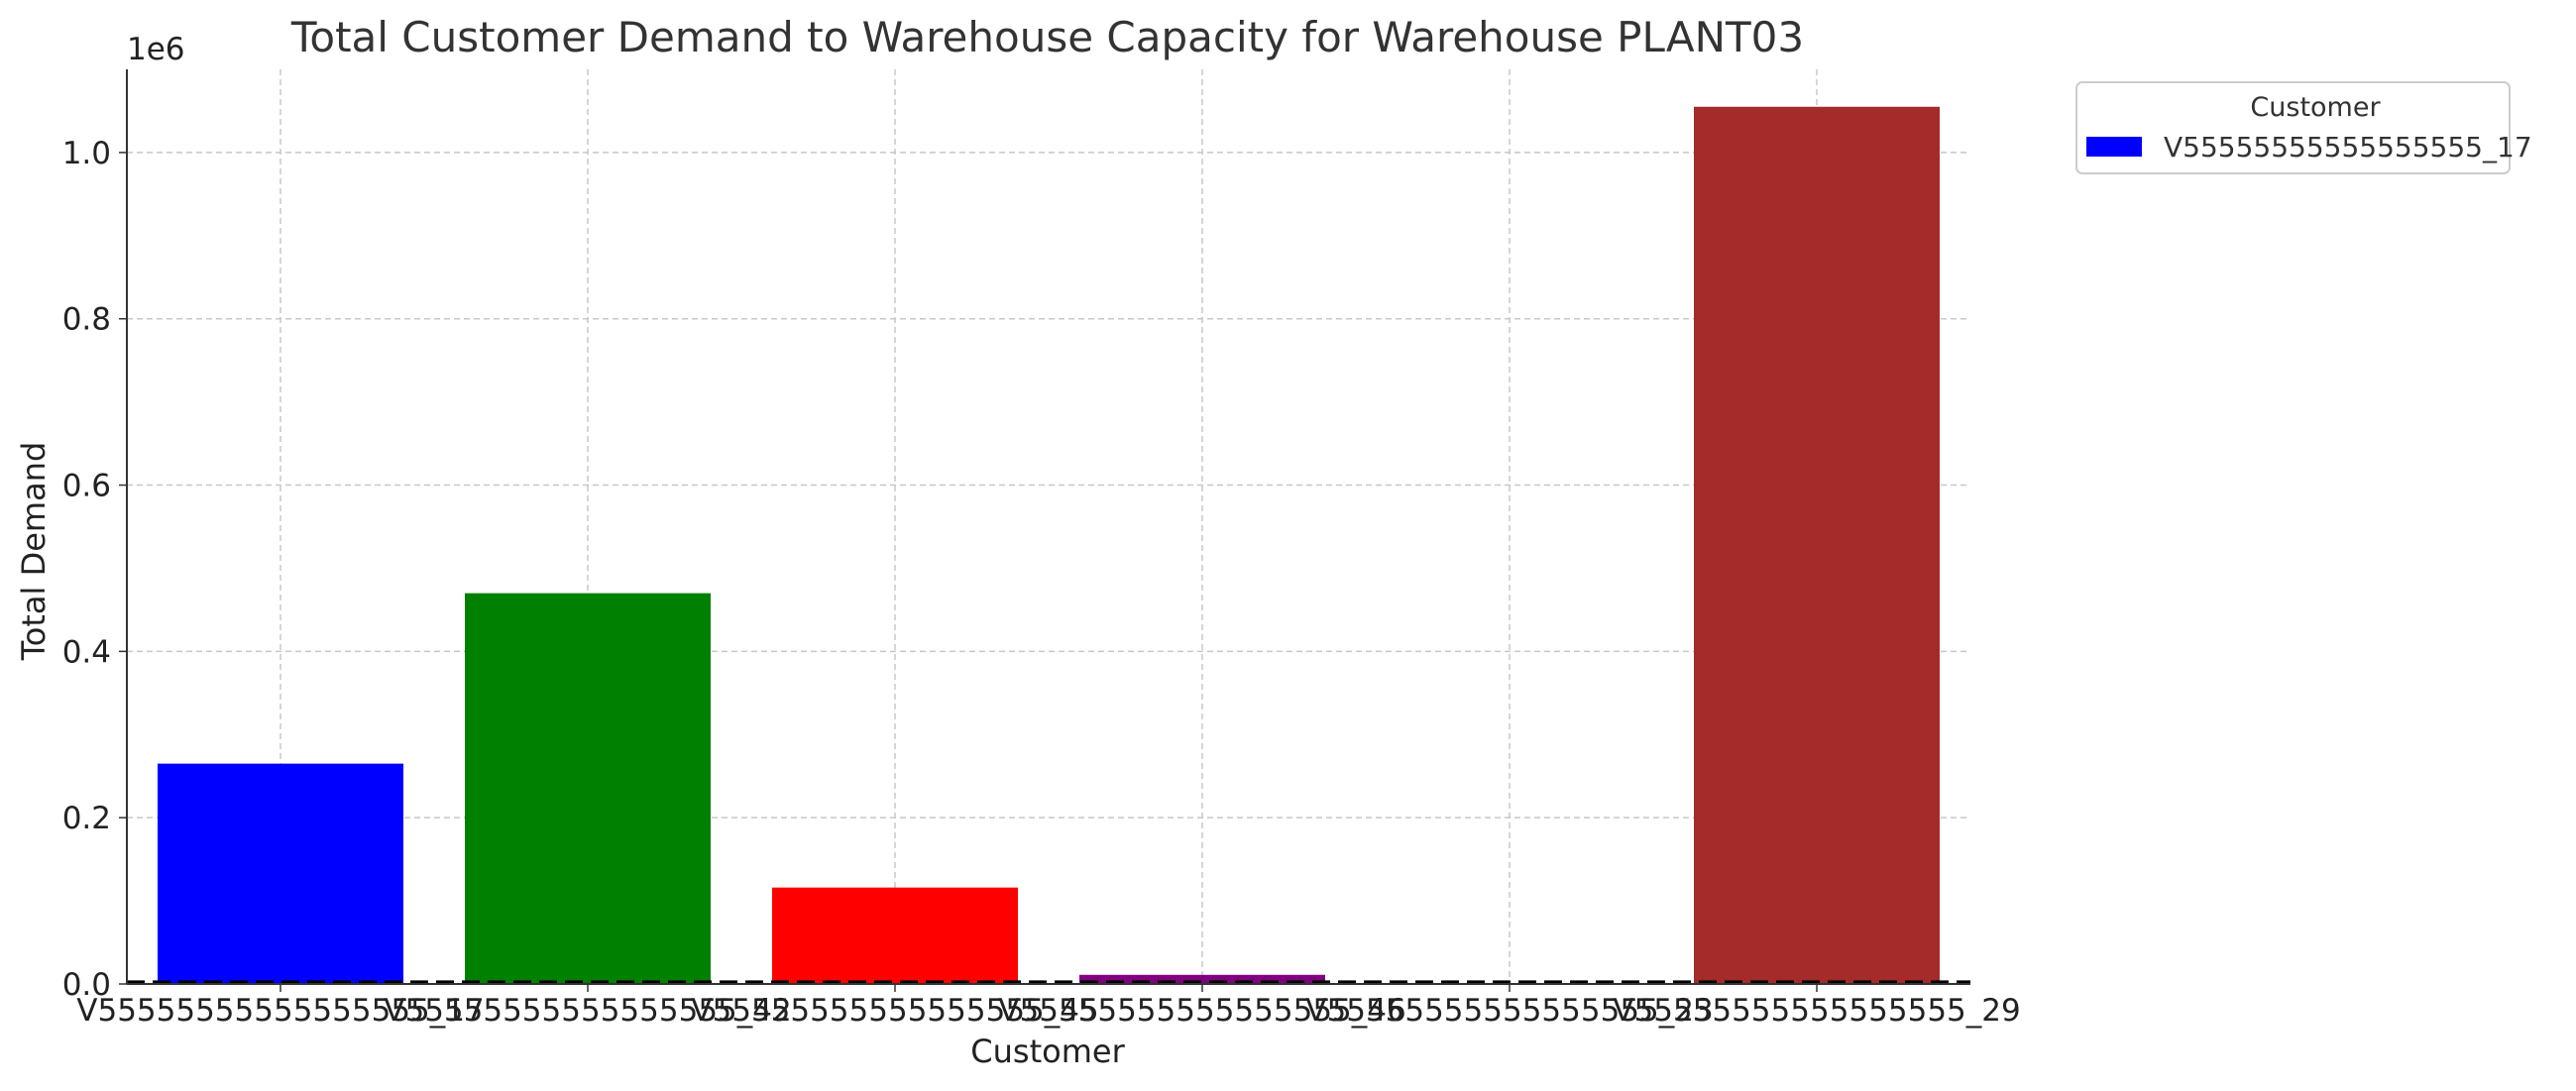 Image resolution: width=2576 pixels, height=1091 pixels. What do you see at coordinates (86, 985) in the screenshot?
I see `y-tick-label: 0.0` at bounding box center [86, 985].